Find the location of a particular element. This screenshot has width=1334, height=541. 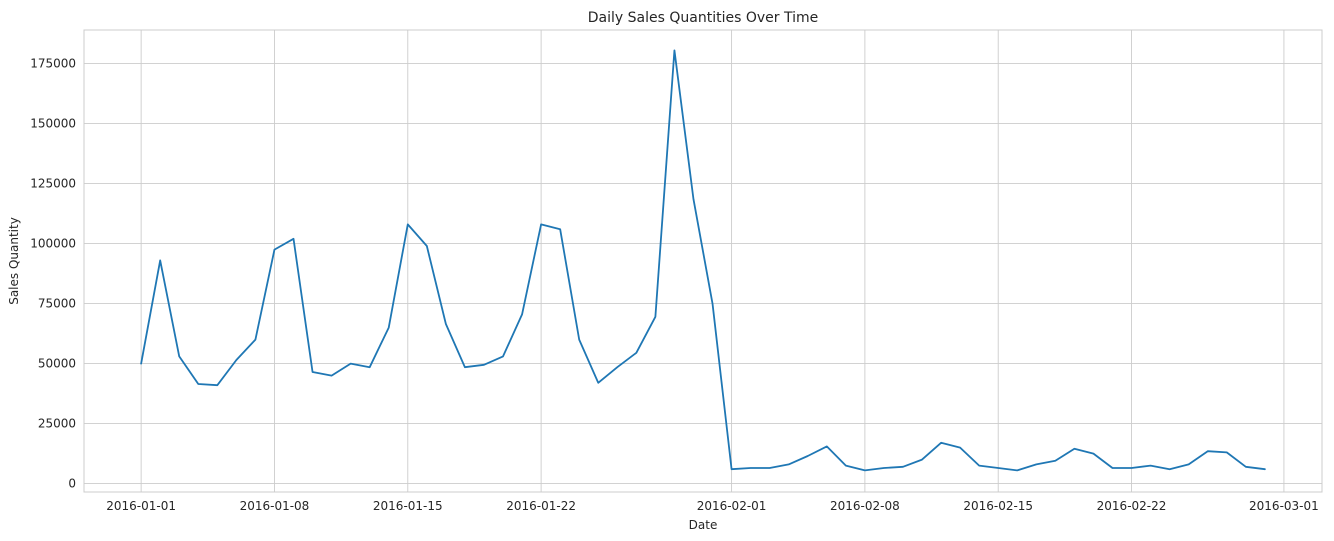

x-tick-label: 2016-02-01 is located at coordinates (732, 506).